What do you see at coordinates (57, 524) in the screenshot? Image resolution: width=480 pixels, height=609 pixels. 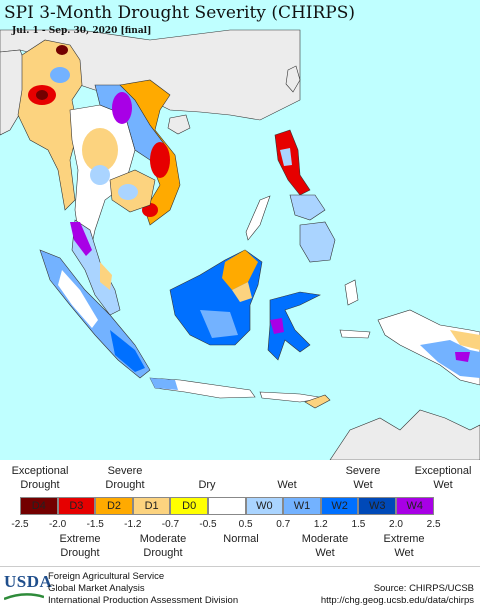 I see `legend-tick: -2.0` at bounding box center [57, 524].